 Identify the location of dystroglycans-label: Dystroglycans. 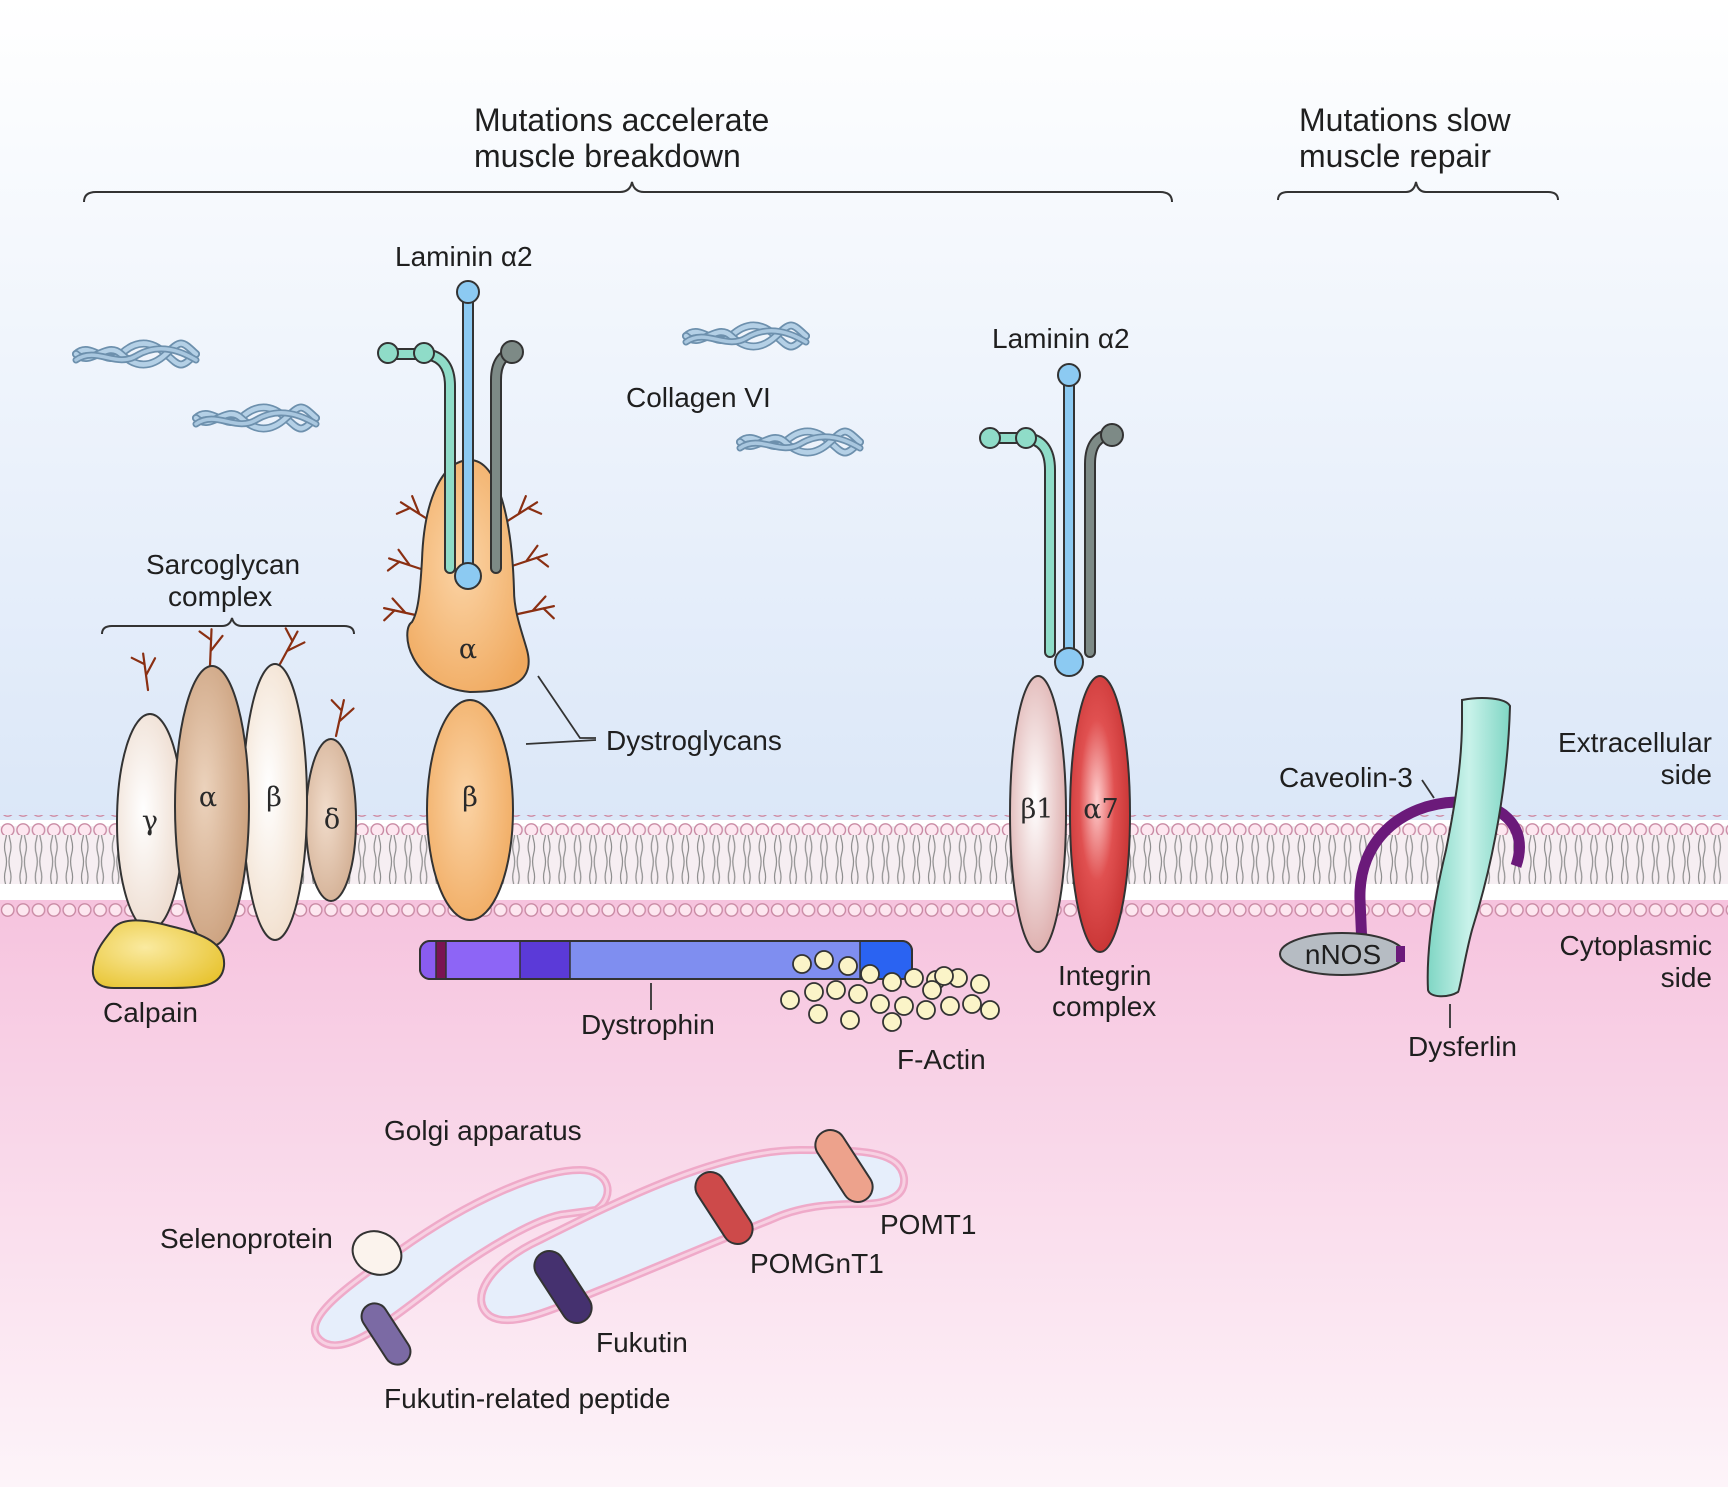
(694, 740).